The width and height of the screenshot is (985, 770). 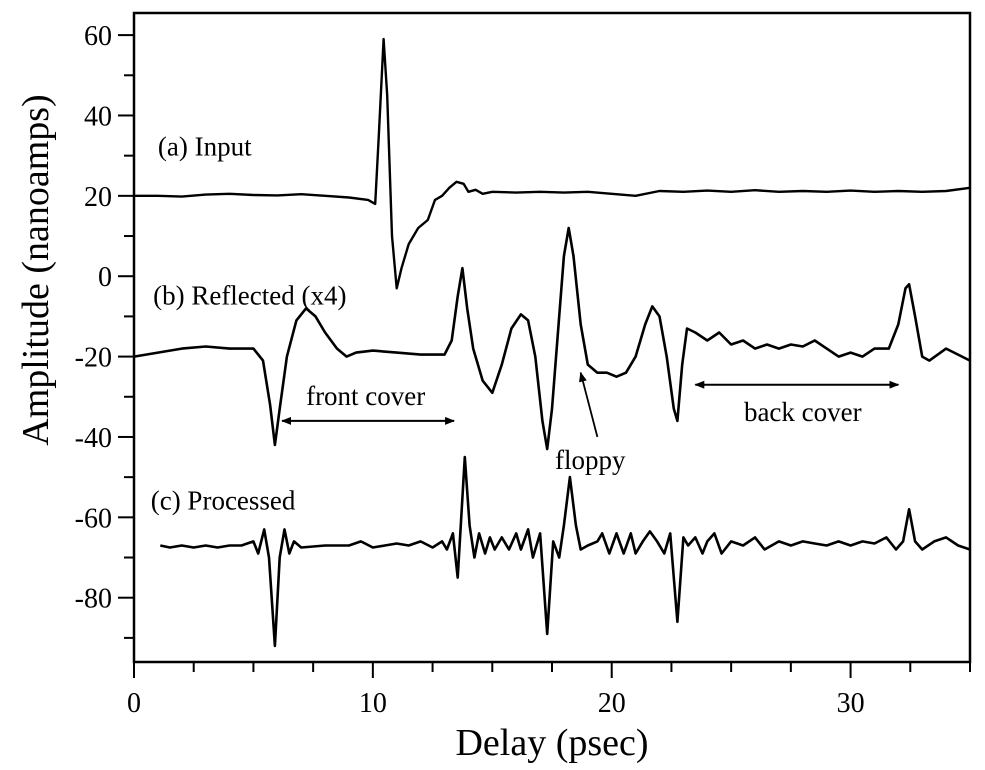 I want to click on y-tick-label: 40, so click(x=98, y=116).